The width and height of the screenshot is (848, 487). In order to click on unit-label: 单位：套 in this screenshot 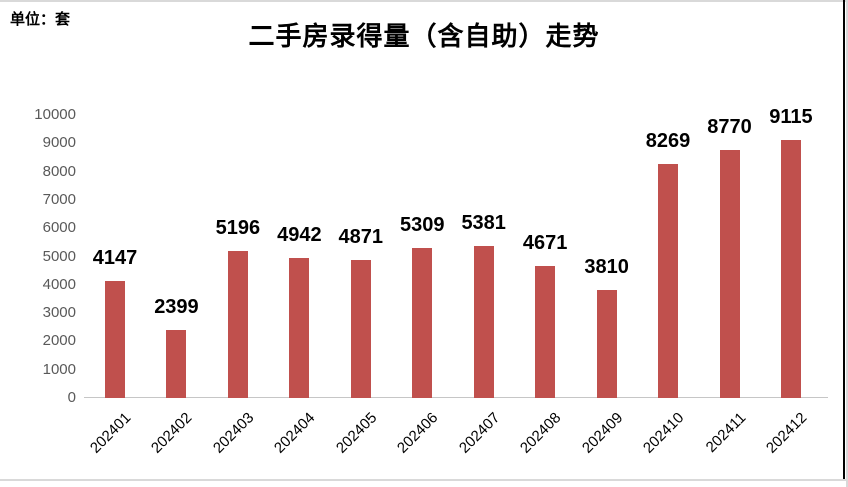, I will do `click(40, 19)`.